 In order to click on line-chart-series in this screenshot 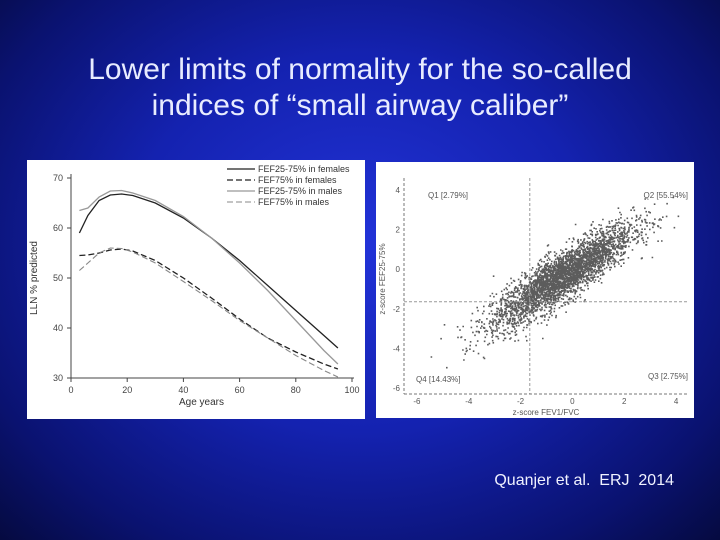, I will do `click(208, 283)`.